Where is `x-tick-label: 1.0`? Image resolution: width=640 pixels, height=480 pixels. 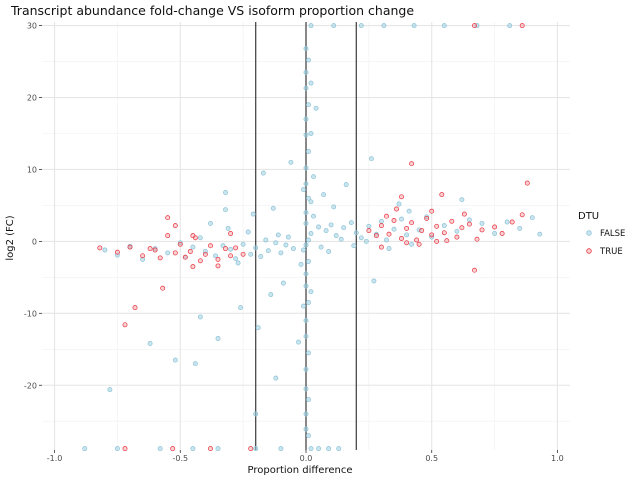 x-tick-label: 1.0 is located at coordinates (557, 458).